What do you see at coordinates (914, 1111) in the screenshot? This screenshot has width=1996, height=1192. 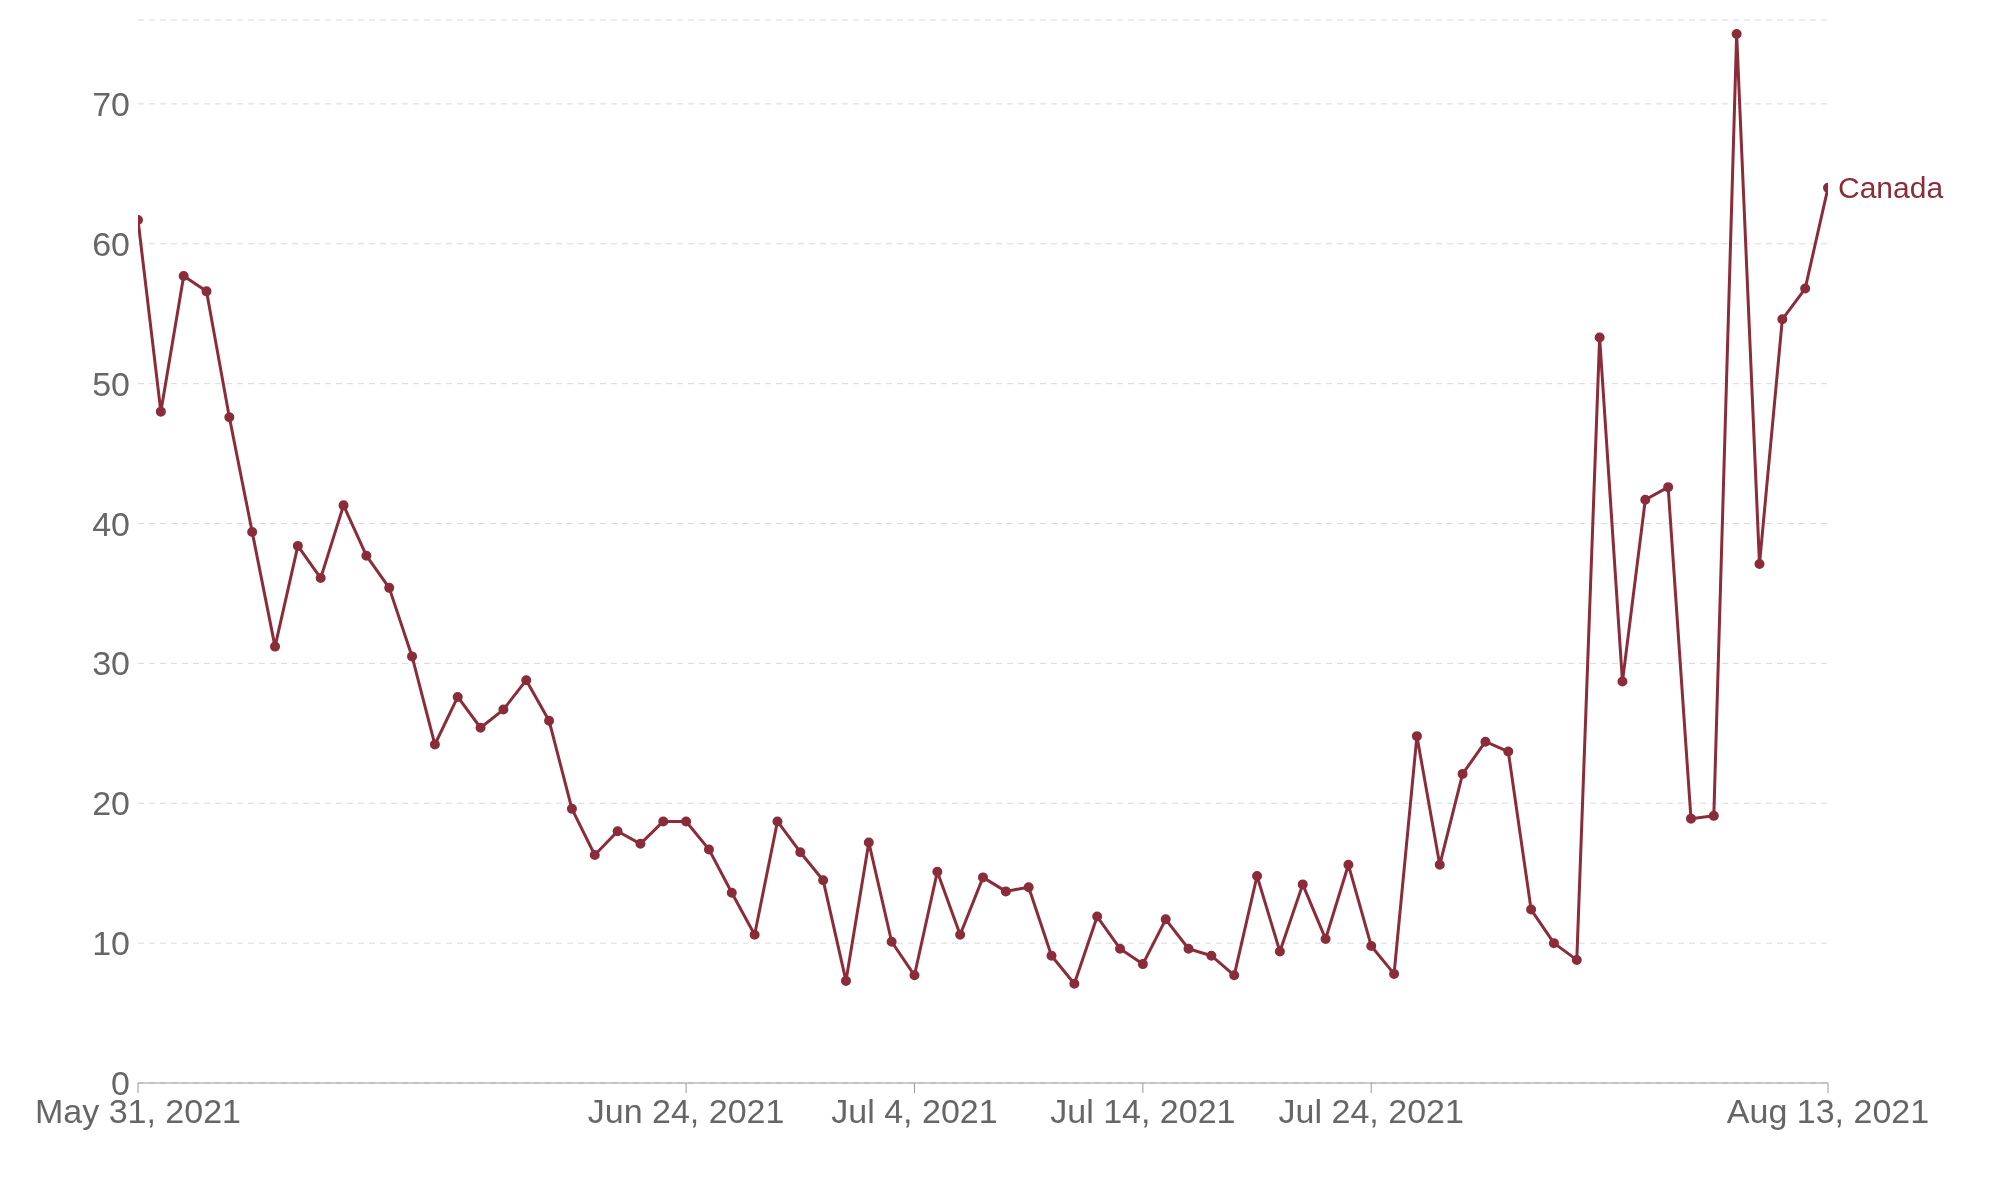 I see `x-tick-label: Jul 4, 2021` at bounding box center [914, 1111].